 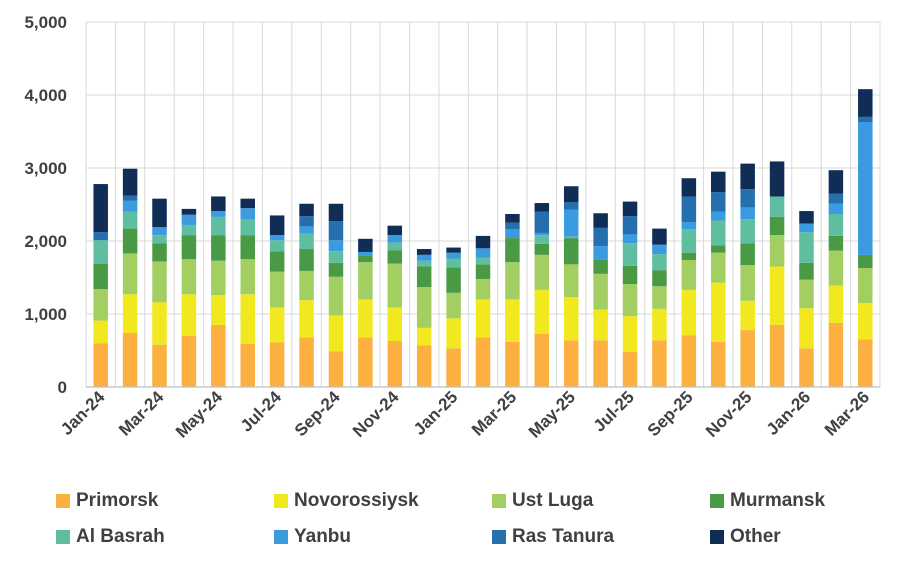 I want to click on x-tick-label: Nov-25, so click(x=729, y=414).